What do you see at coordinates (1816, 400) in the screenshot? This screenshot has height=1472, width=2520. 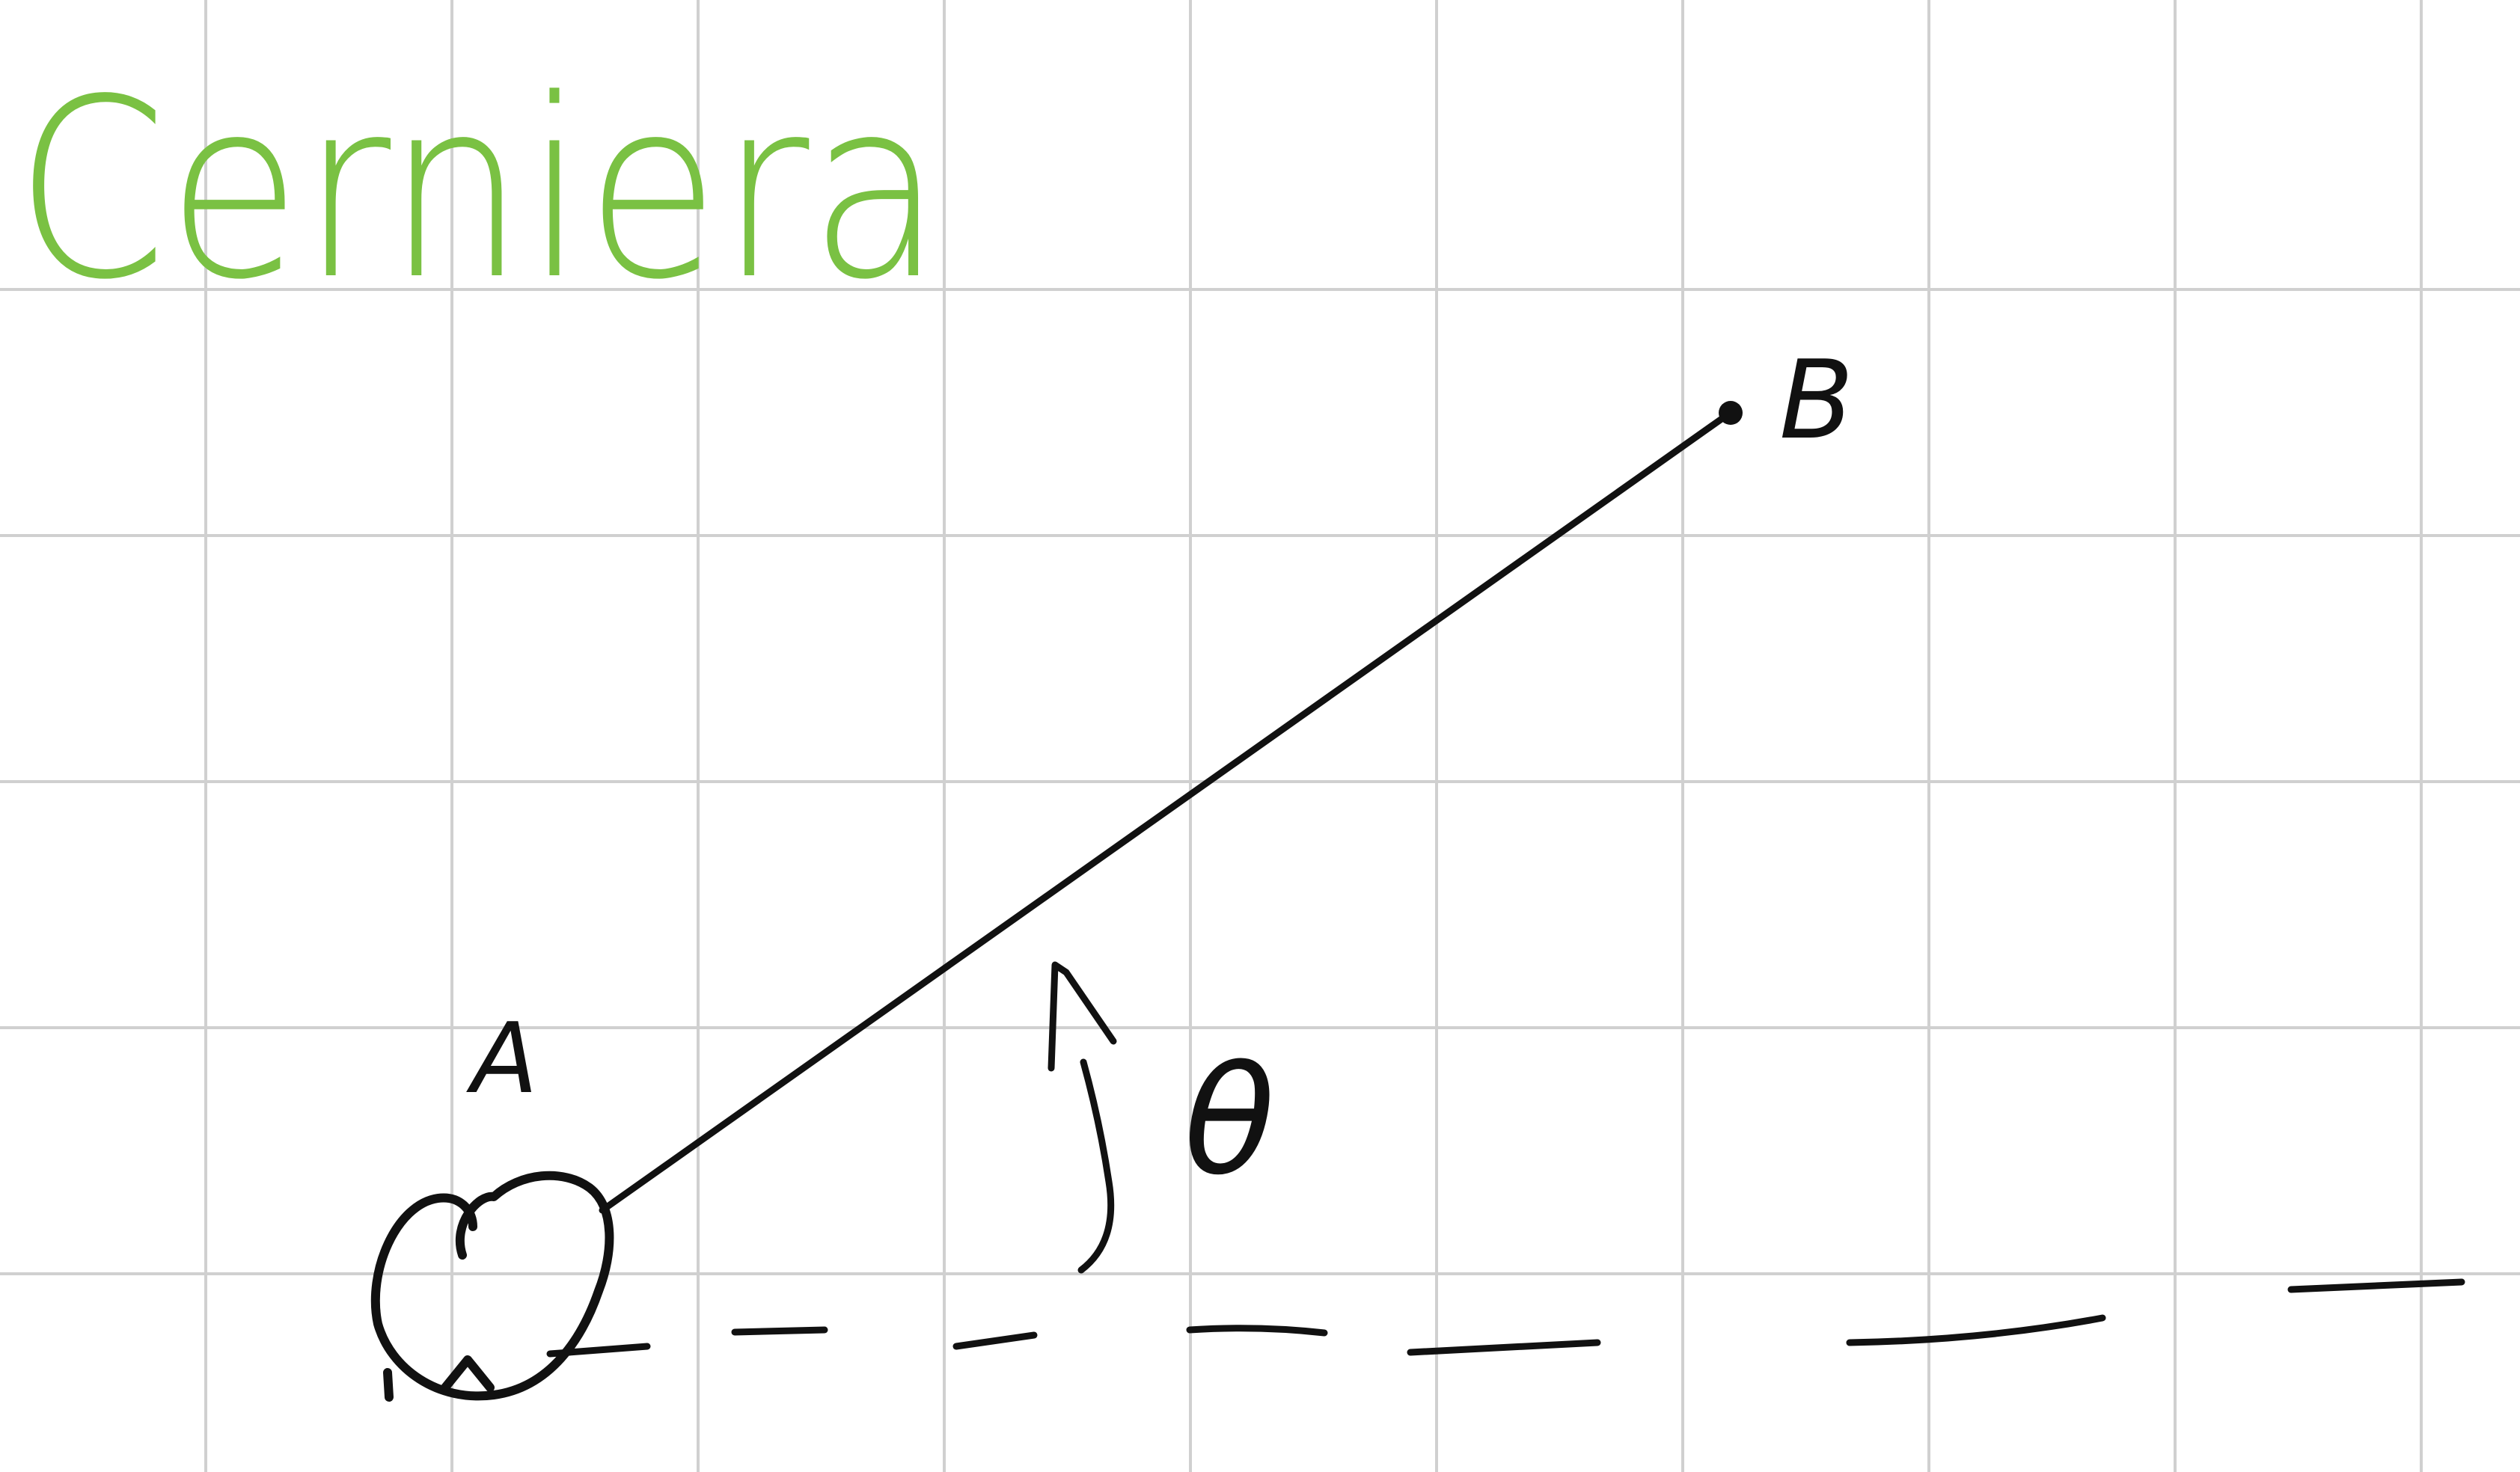 I see `point-b-label: B` at bounding box center [1816, 400].